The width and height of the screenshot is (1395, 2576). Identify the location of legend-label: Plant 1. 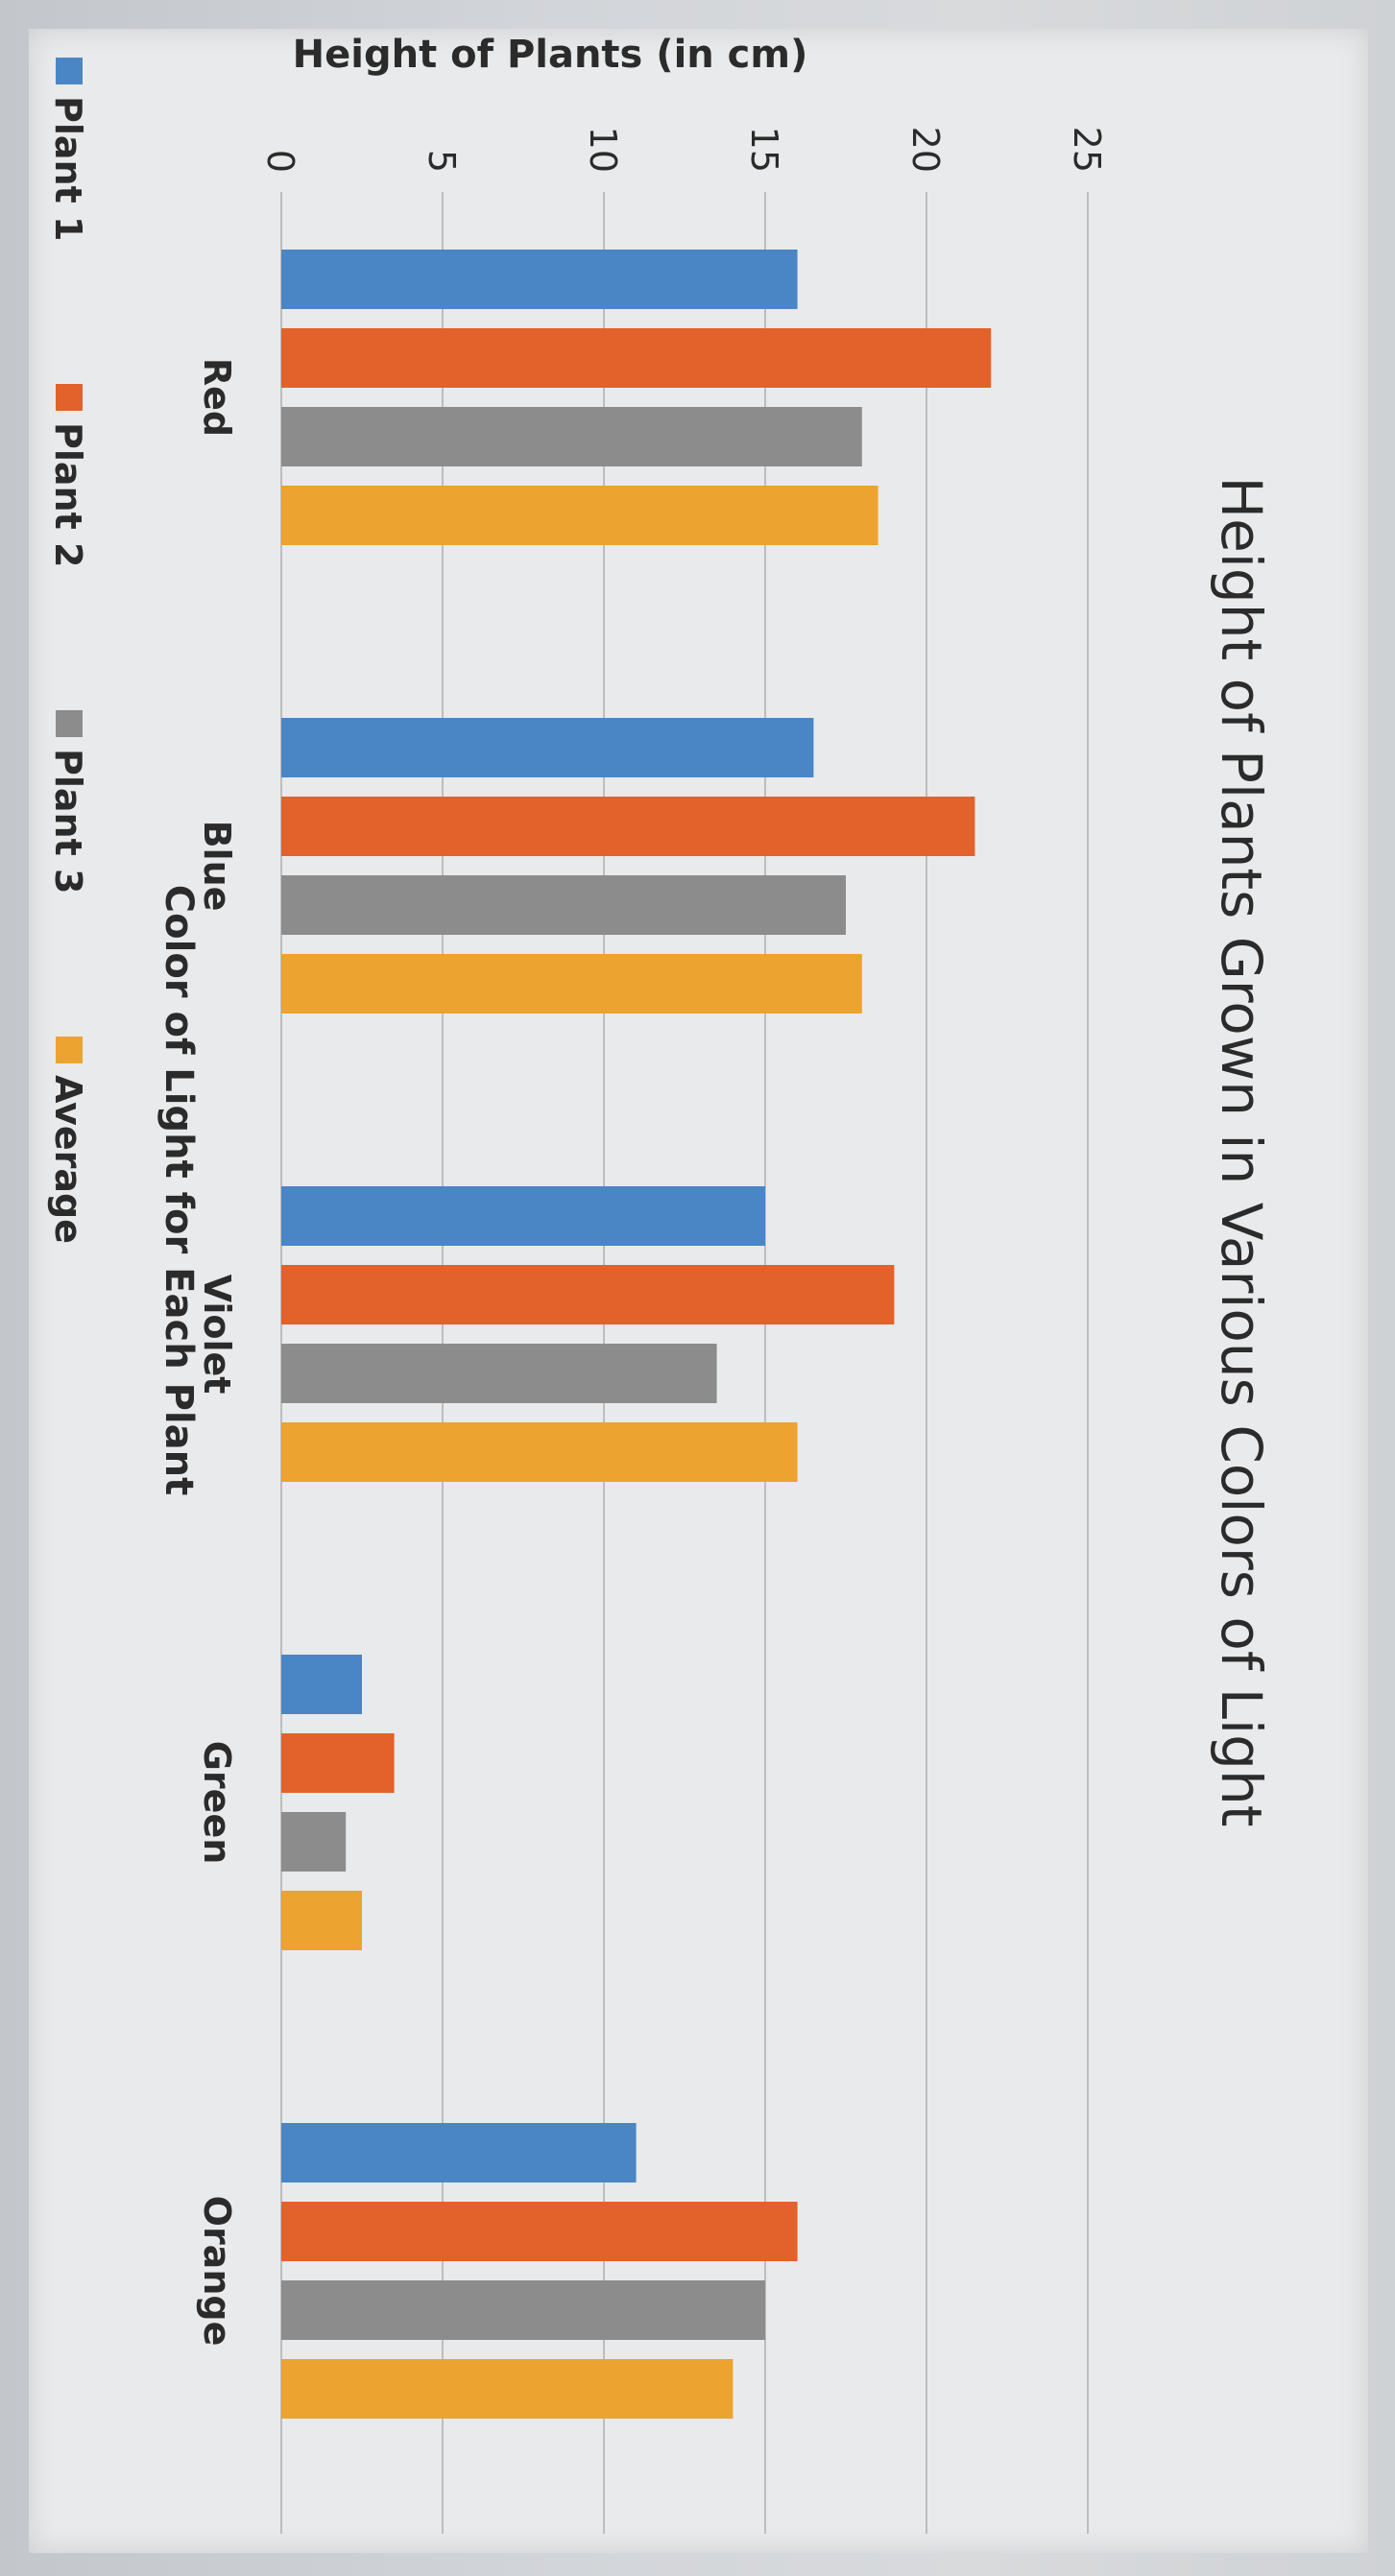
(68, 168).